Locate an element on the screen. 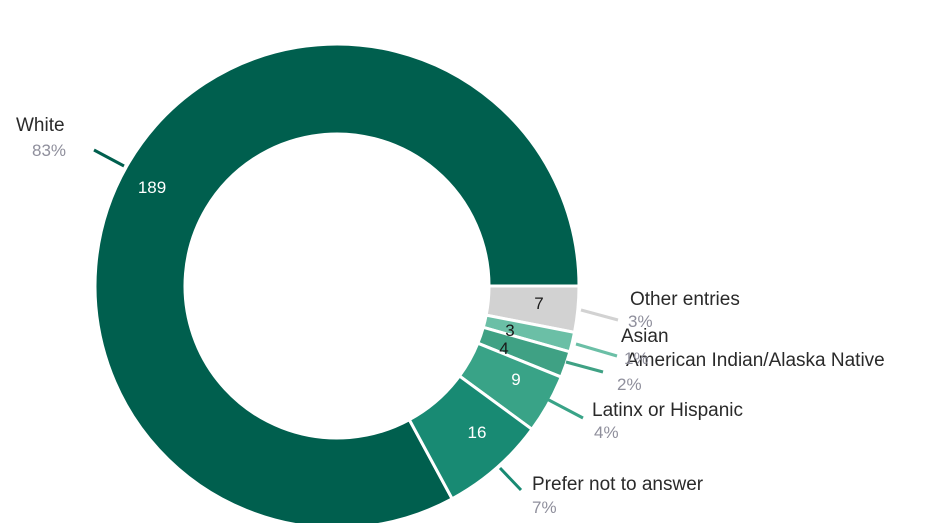  connector-american-indian-alaska-native is located at coordinates (584, 367).